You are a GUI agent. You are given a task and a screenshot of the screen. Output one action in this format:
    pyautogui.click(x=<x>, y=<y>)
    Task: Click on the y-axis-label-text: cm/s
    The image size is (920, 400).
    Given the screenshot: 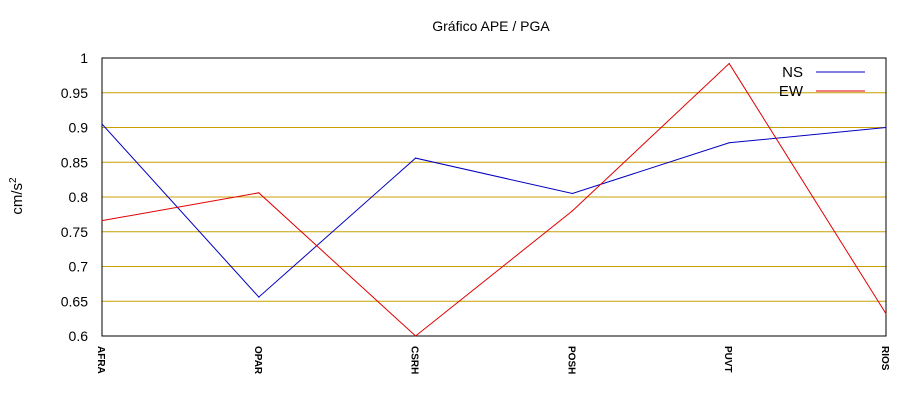 What is the action you would take?
    pyautogui.click(x=17, y=199)
    